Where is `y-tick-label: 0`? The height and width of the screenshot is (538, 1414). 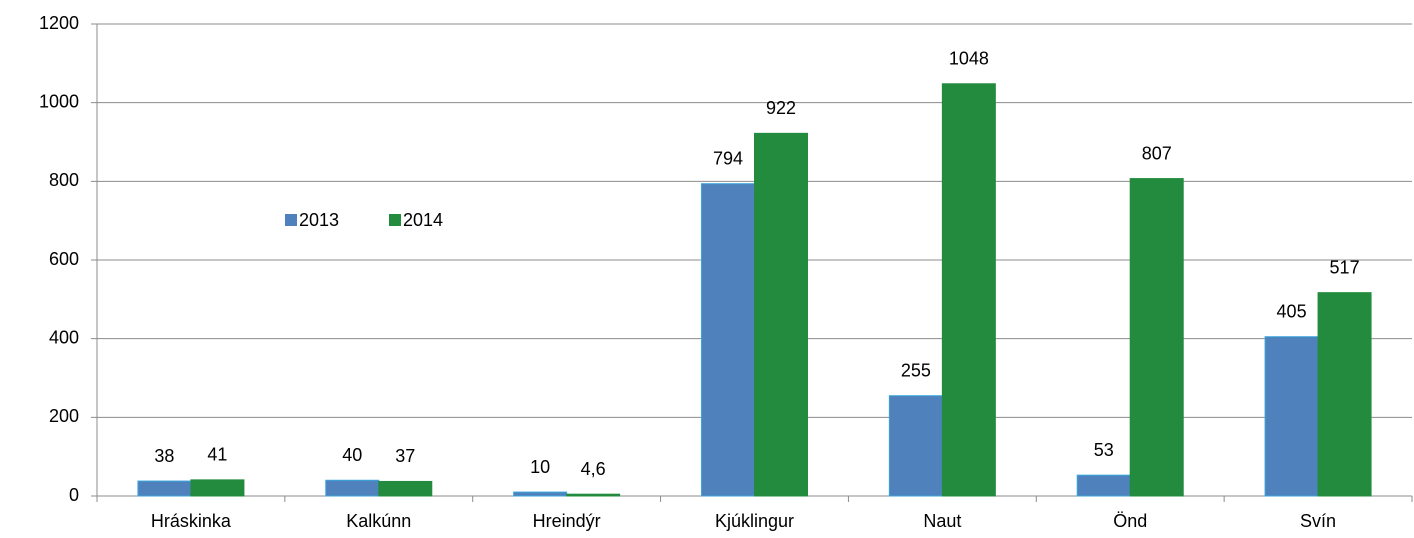 y-tick-label: 0 is located at coordinates (74, 495).